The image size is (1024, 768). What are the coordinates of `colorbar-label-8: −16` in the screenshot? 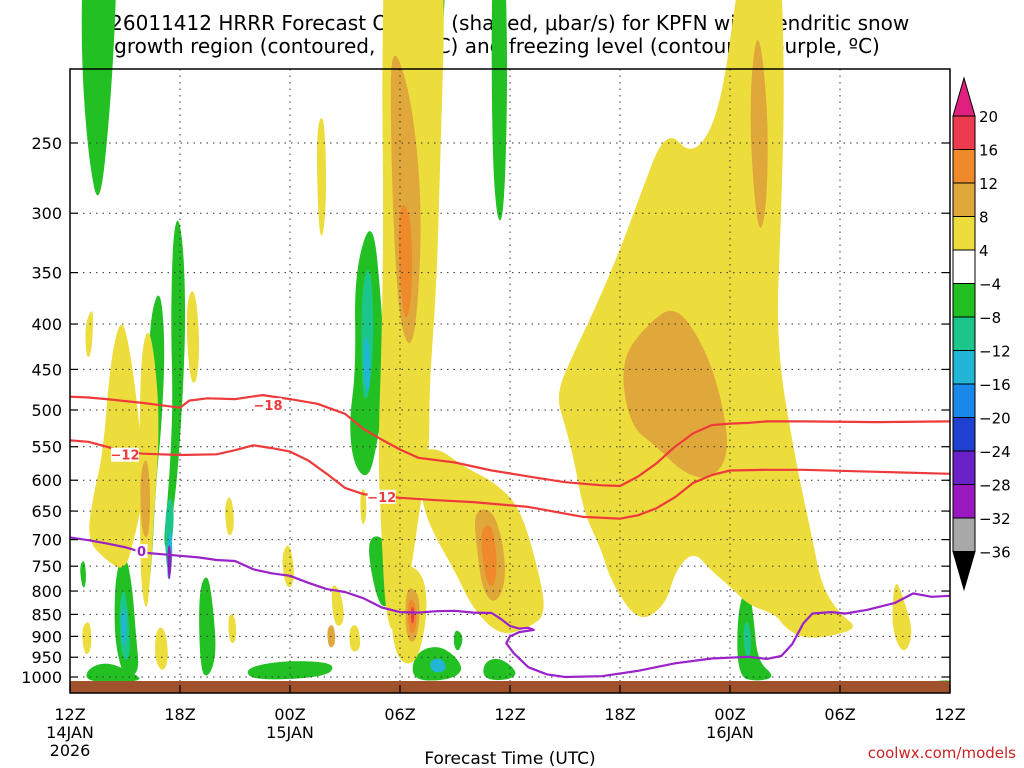 It's located at (995, 385).